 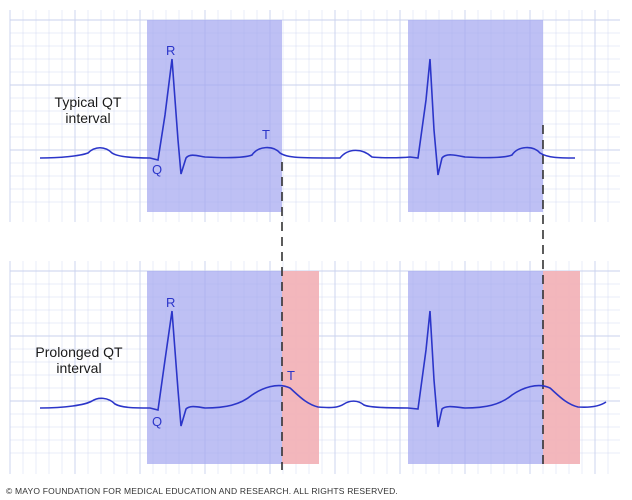 I want to click on q-wave-label-typical: Q, so click(x=157, y=169).